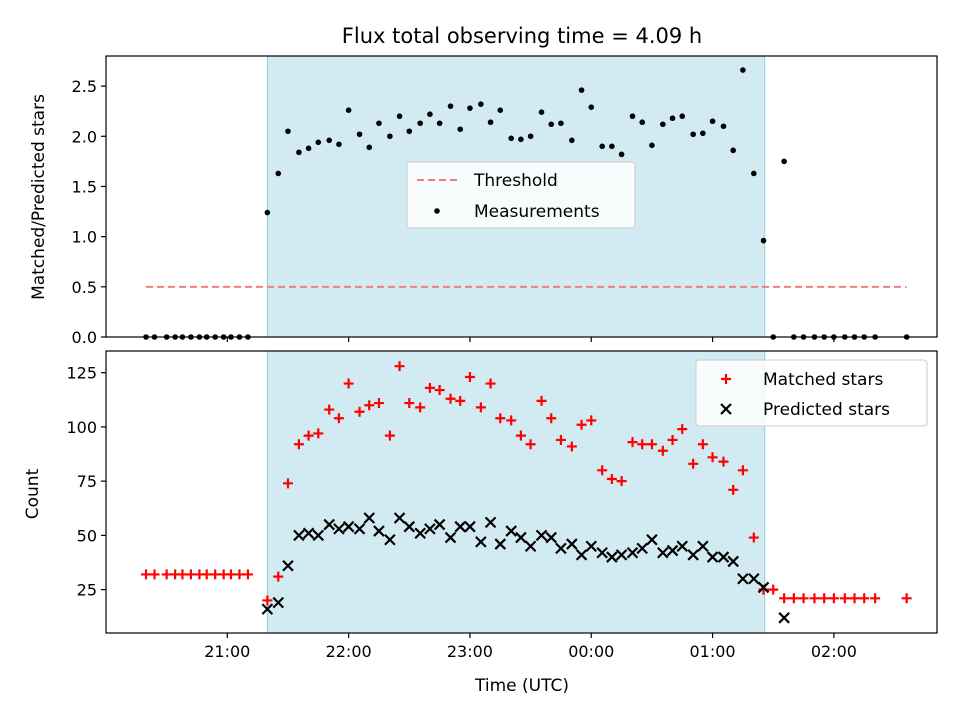 This screenshot has width=960, height=720. What do you see at coordinates (470, 651) in the screenshot?
I see `x-tick-label: 23:00` at bounding box center [470, 651].